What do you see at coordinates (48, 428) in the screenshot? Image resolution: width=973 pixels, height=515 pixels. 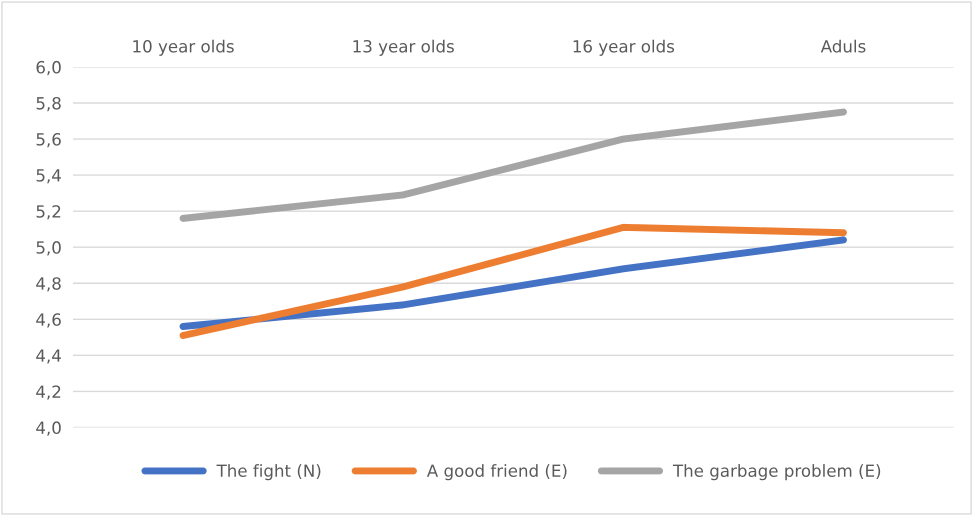 I see `y-tick-label: 4,0` at bounding box center [48, 428].